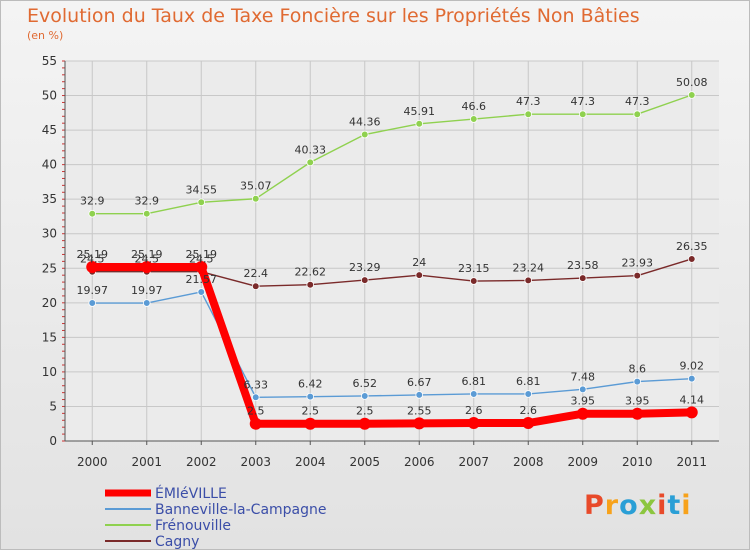 The height and width of the screenshot is (550, 750). I want to click on y-tick-label: 0, so click(53, 441).